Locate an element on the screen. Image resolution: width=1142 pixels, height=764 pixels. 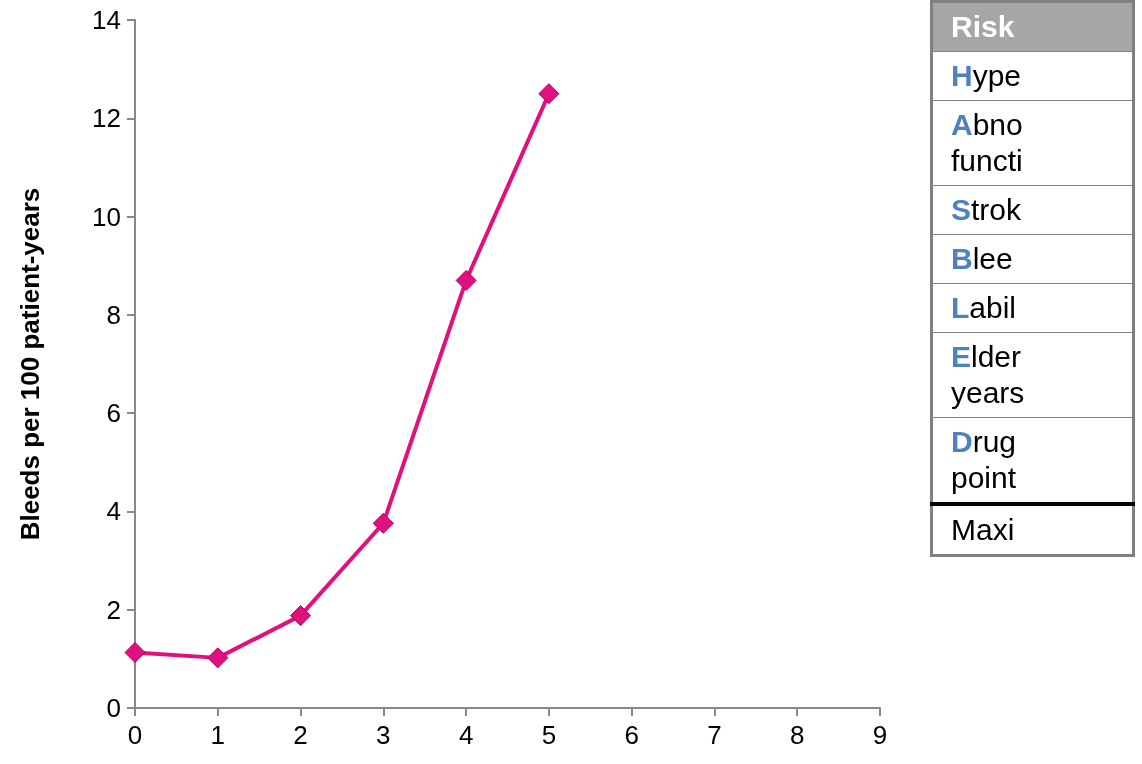
text: Strok is located at coordinates (1032, 210).